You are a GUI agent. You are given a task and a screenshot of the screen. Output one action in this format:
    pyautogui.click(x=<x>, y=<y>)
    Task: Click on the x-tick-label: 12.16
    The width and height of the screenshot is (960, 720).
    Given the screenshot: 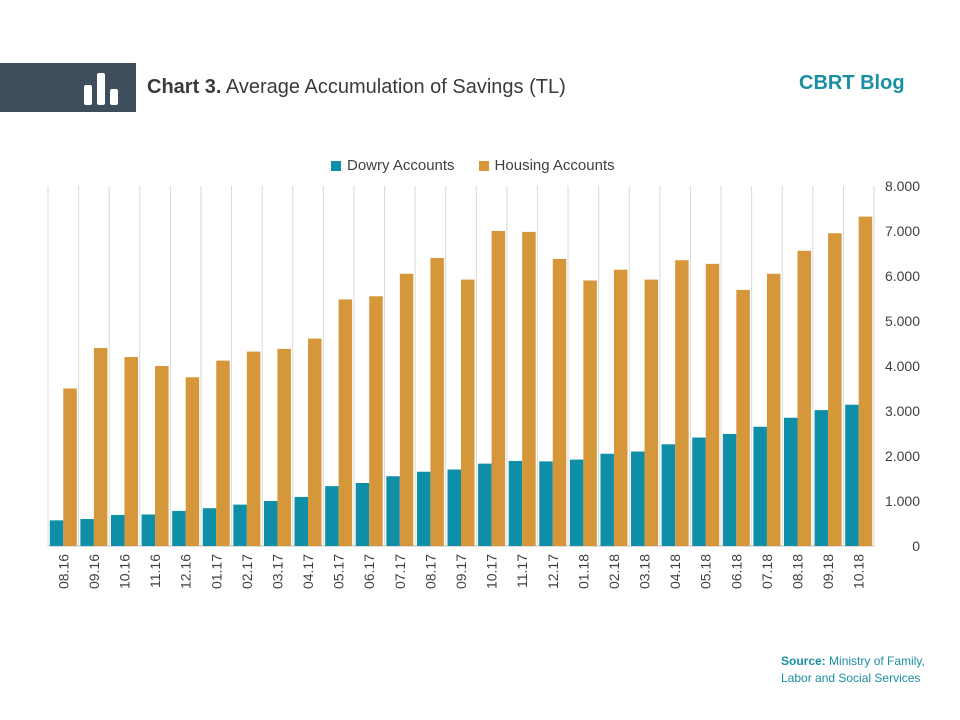 What is the action you would take?
    pyautogui.click(x=186, y=571)
    